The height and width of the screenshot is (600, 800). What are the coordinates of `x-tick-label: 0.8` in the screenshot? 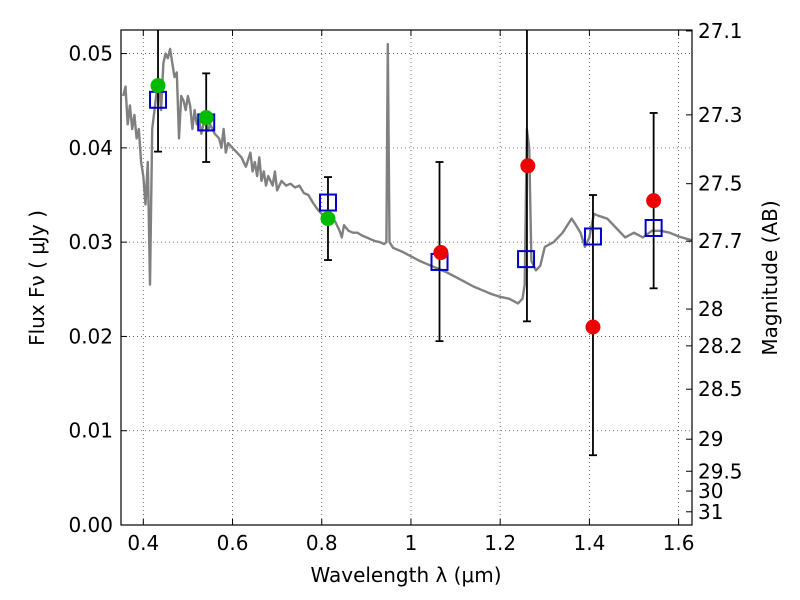 It's located at (322, 543).